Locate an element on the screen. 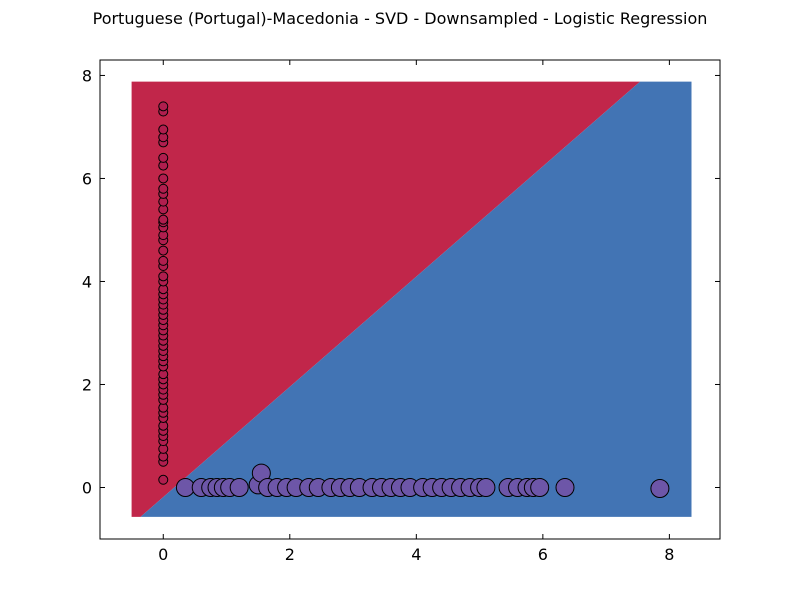 Image resolution: width=800 pixels, height=600 pixels. class-b-points is located at coordinates (422, 481).